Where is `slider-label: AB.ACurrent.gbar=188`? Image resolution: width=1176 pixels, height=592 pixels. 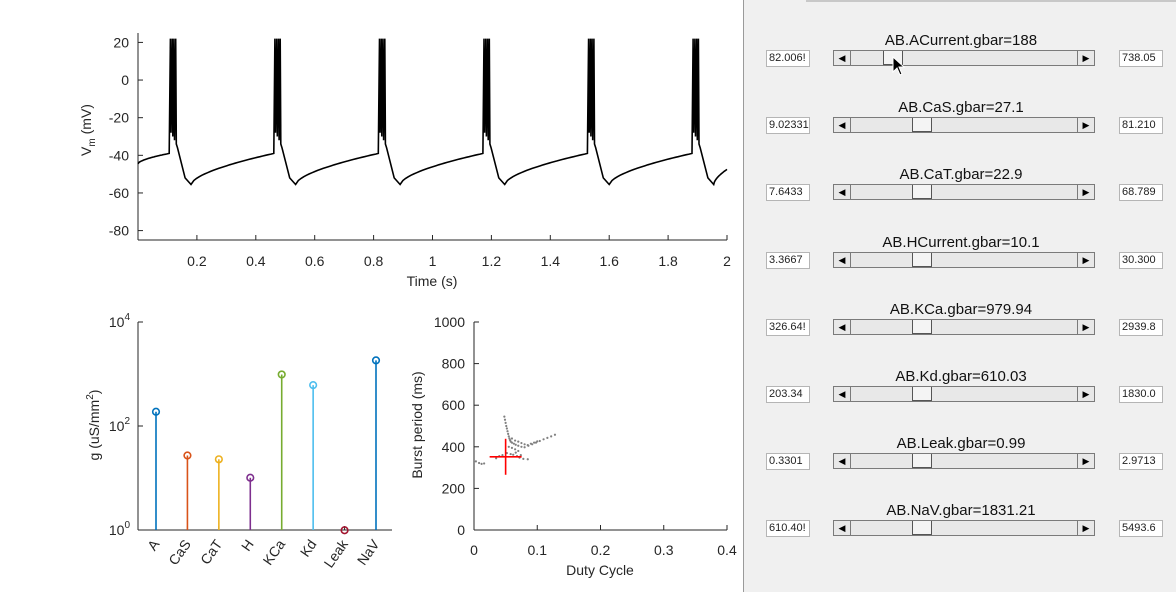 slider-label: AB.ACurrent.gbar=188 is located at coordinates (961, 40).